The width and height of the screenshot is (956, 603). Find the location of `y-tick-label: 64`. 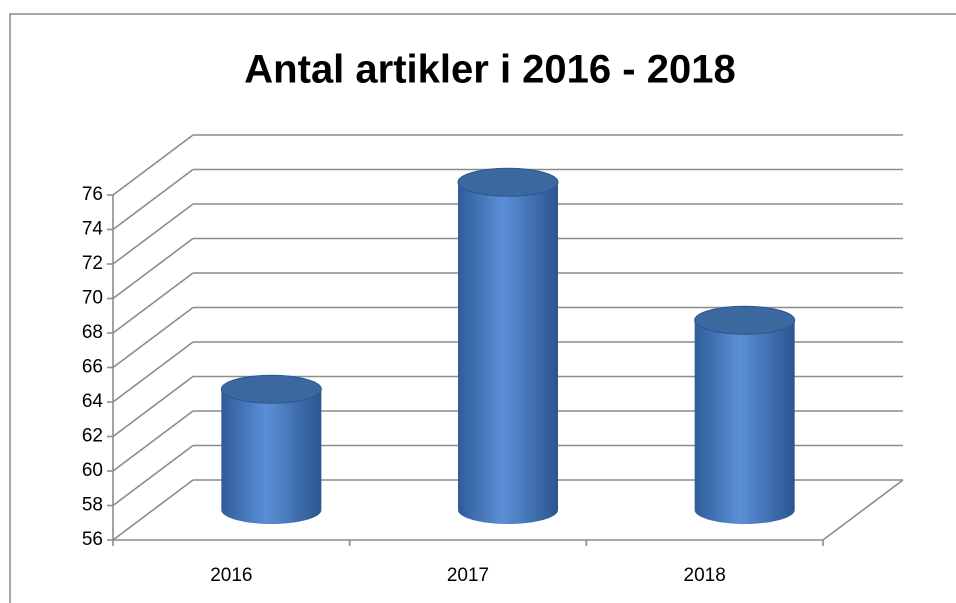

y-tick-label: 64 is located at coordinates (93, 401).